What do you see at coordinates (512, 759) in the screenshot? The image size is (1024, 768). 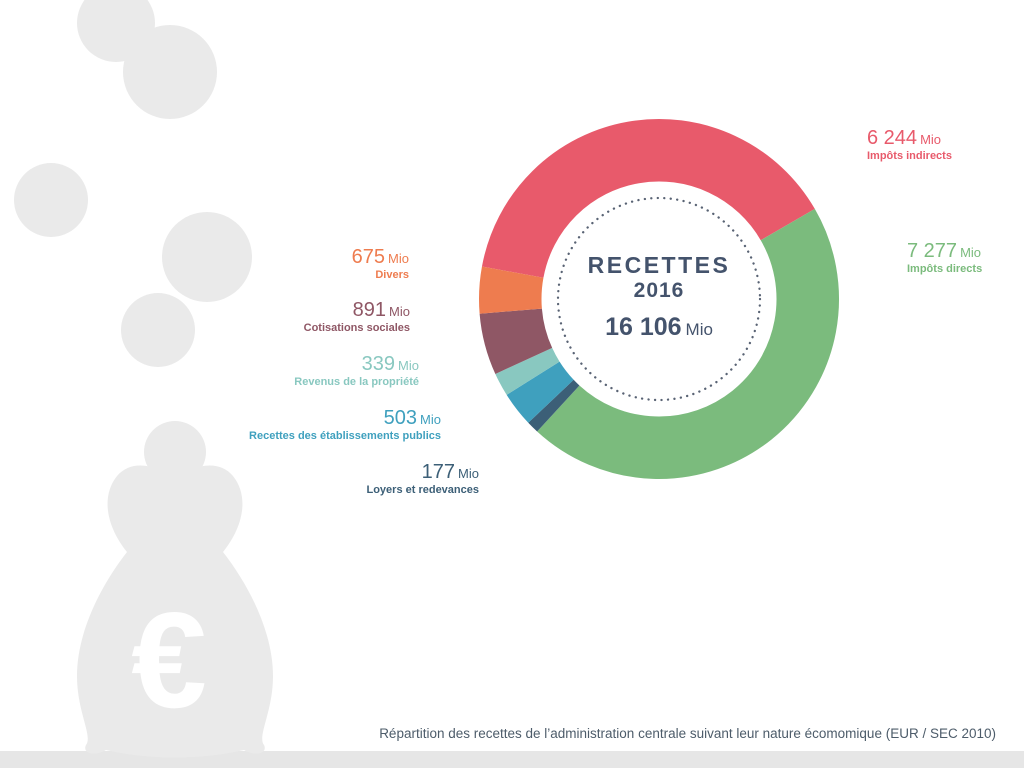 I see `footer-bar` at bounding box center [512, 759].